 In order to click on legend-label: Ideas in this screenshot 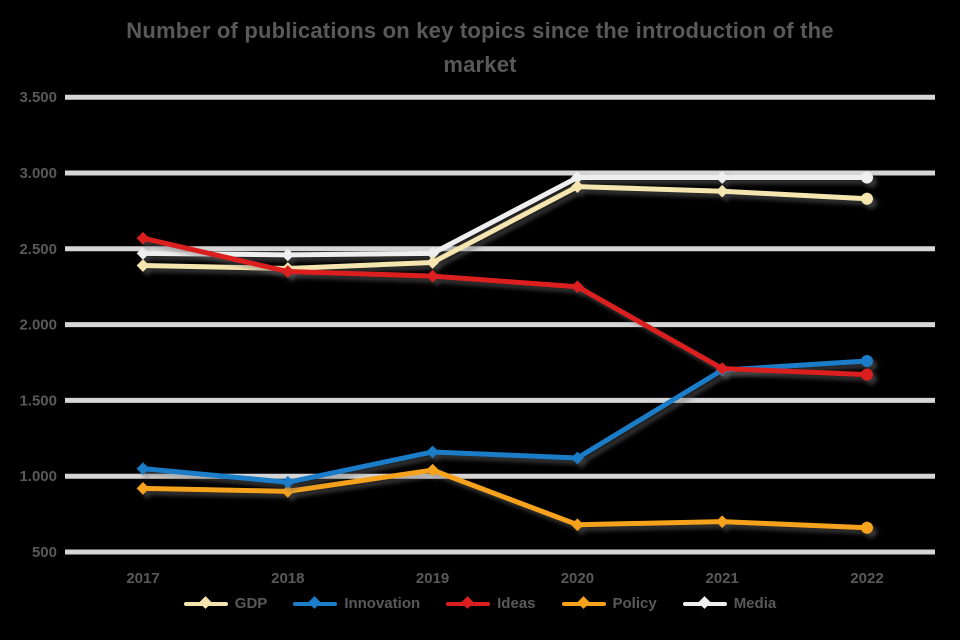, I will do `click(516, 603)`.